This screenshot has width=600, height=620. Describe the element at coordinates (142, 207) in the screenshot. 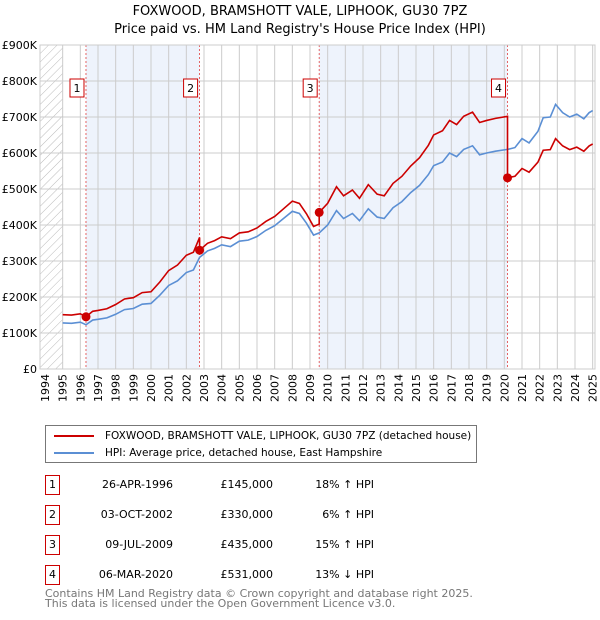

I see `shaded-band` at that location.